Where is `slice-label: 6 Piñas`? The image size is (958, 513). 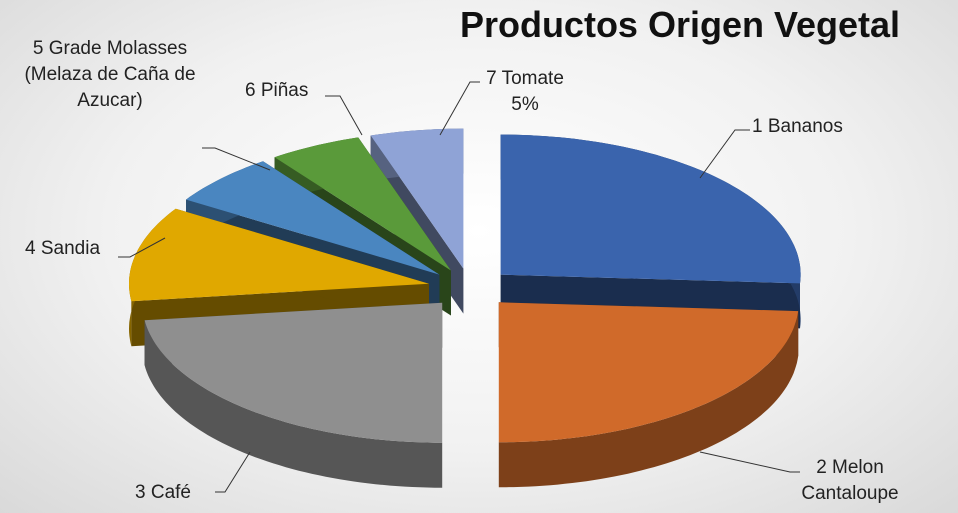 slice-label: 6 Piñas is located at coordinates (290, 91).